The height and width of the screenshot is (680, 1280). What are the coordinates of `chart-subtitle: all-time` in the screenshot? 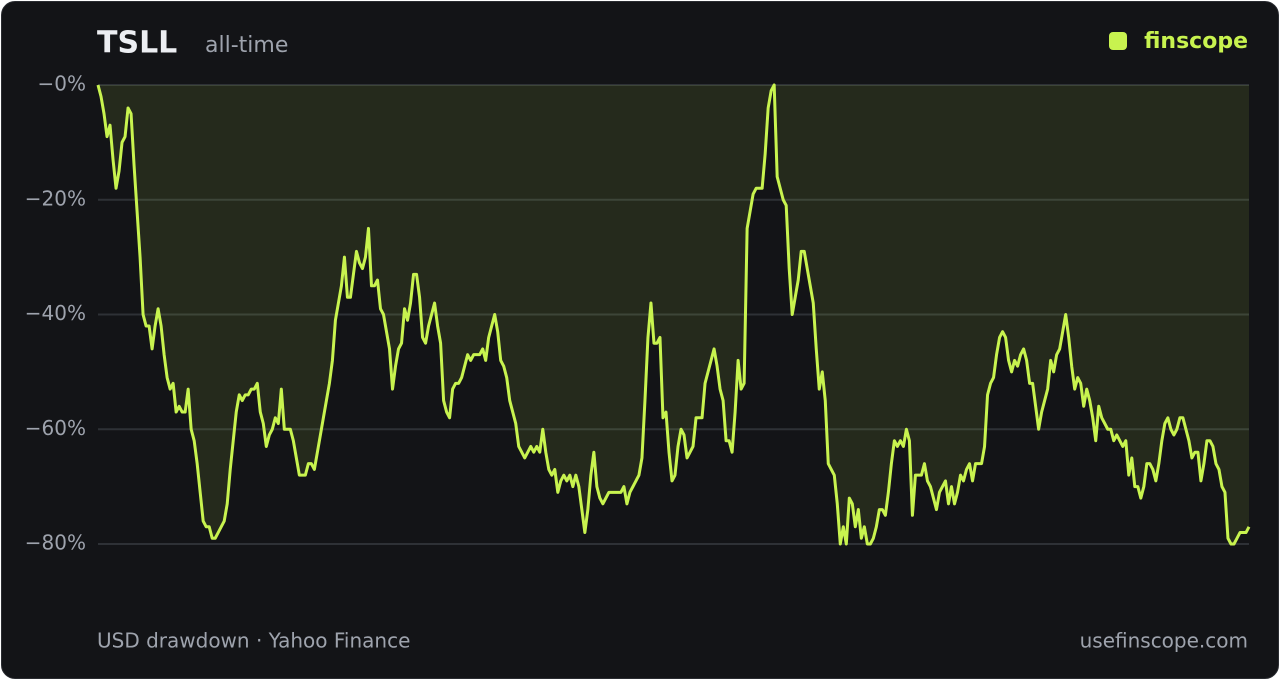 It's located at (246, 45).